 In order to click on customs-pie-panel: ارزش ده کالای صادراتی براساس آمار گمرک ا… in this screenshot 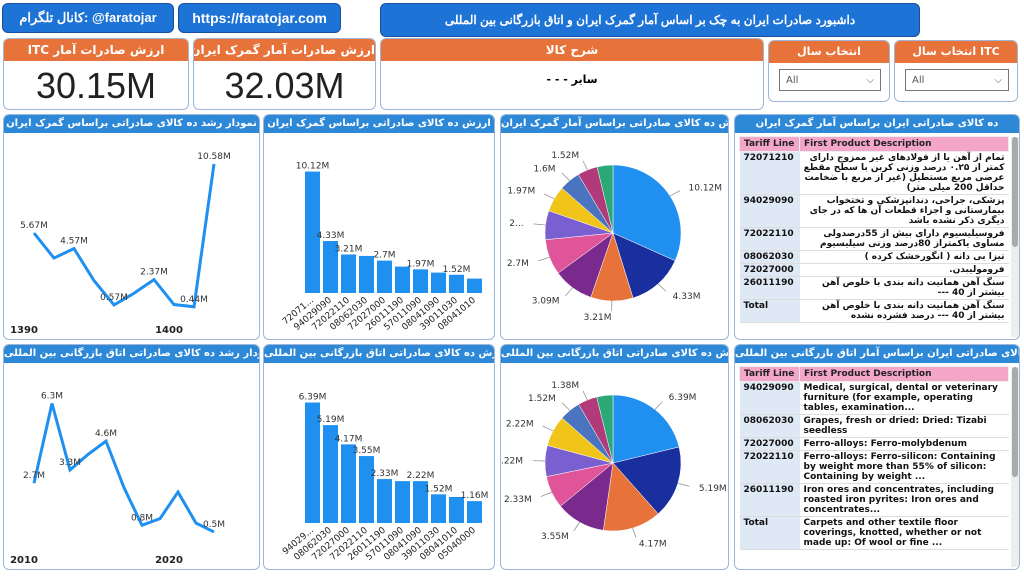, I will do `click(614, 227)`.